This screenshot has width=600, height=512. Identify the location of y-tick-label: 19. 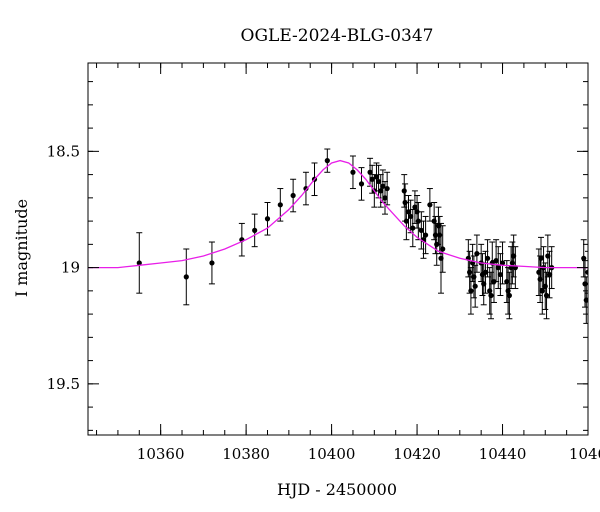
(70, 268).